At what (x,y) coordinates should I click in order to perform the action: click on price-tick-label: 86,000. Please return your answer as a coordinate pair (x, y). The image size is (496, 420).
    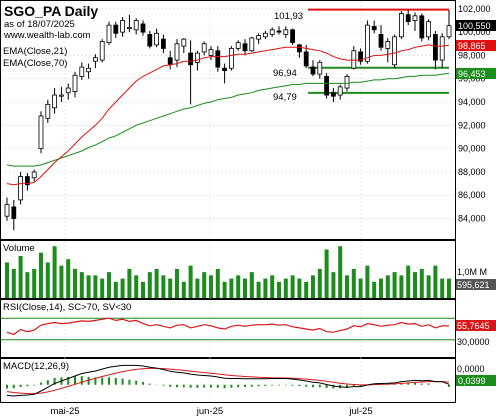
    Looking at the image, I should click on (472, 195).